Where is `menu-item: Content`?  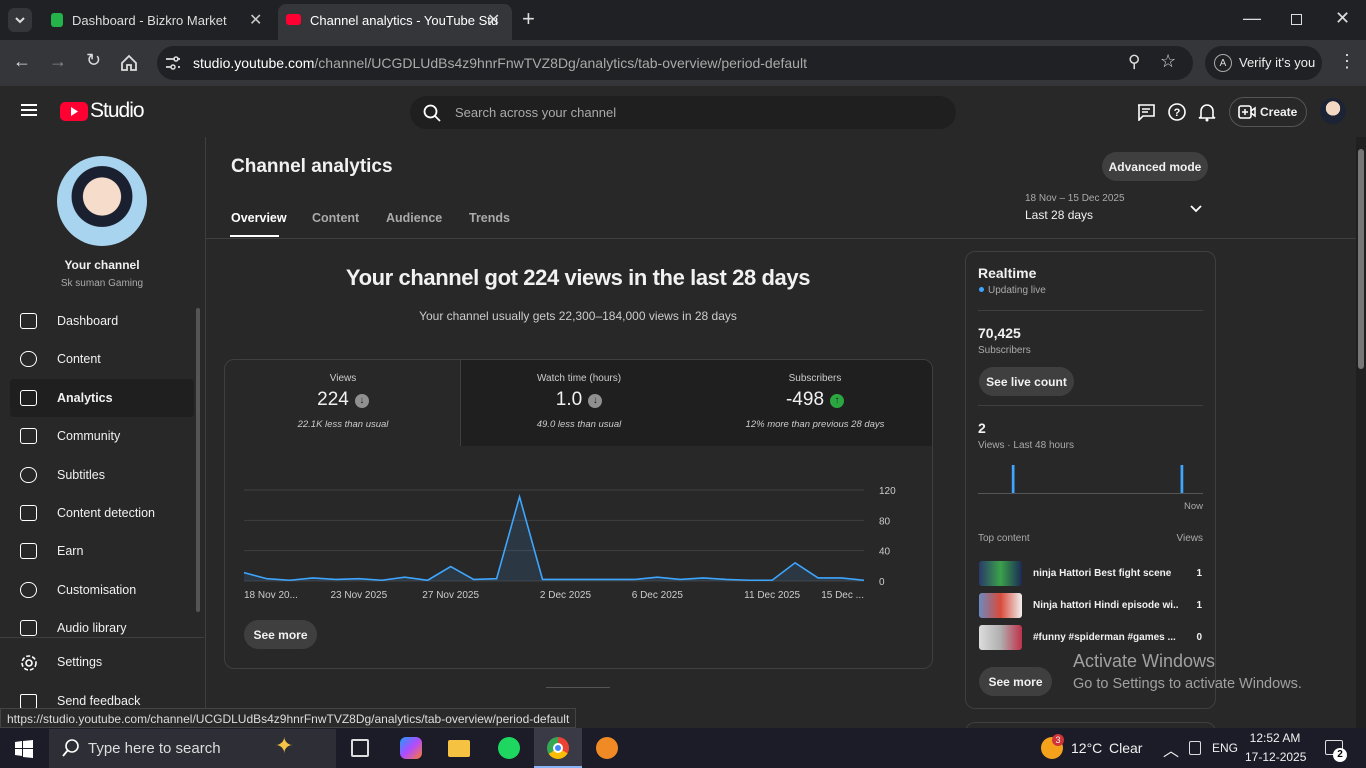
menu-item: Content is located at coordinates (79, 359).